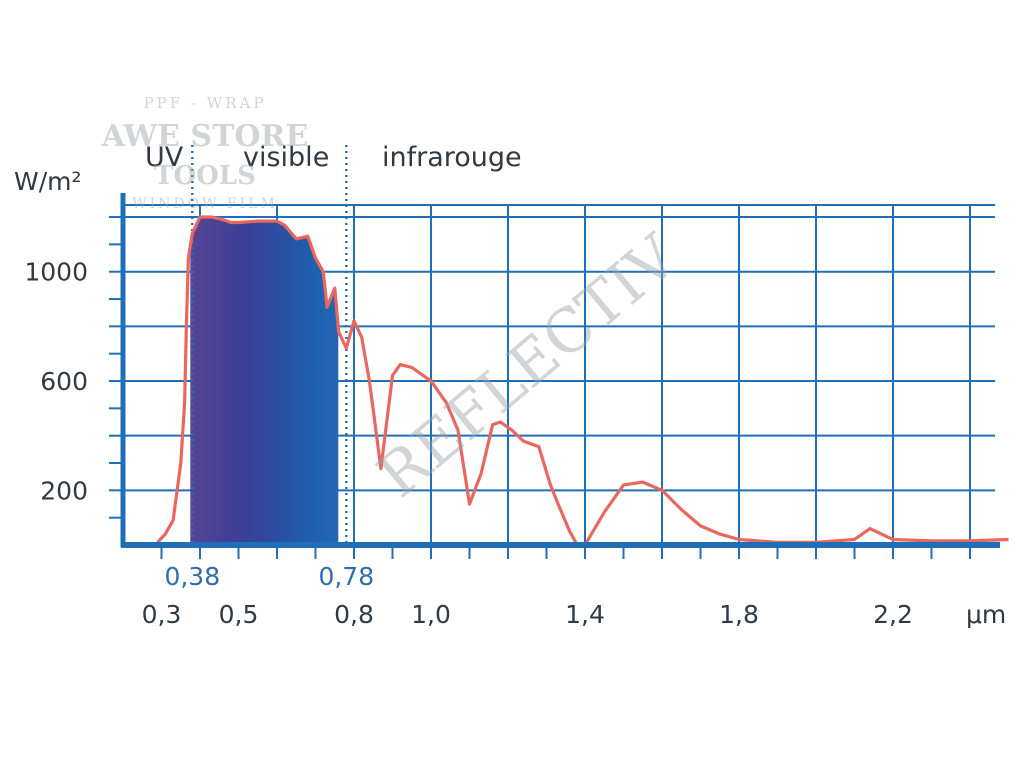 This screenshot has height=768, width=1024. I want to click on x-boundary-label: 0,38, so click(192, 576).